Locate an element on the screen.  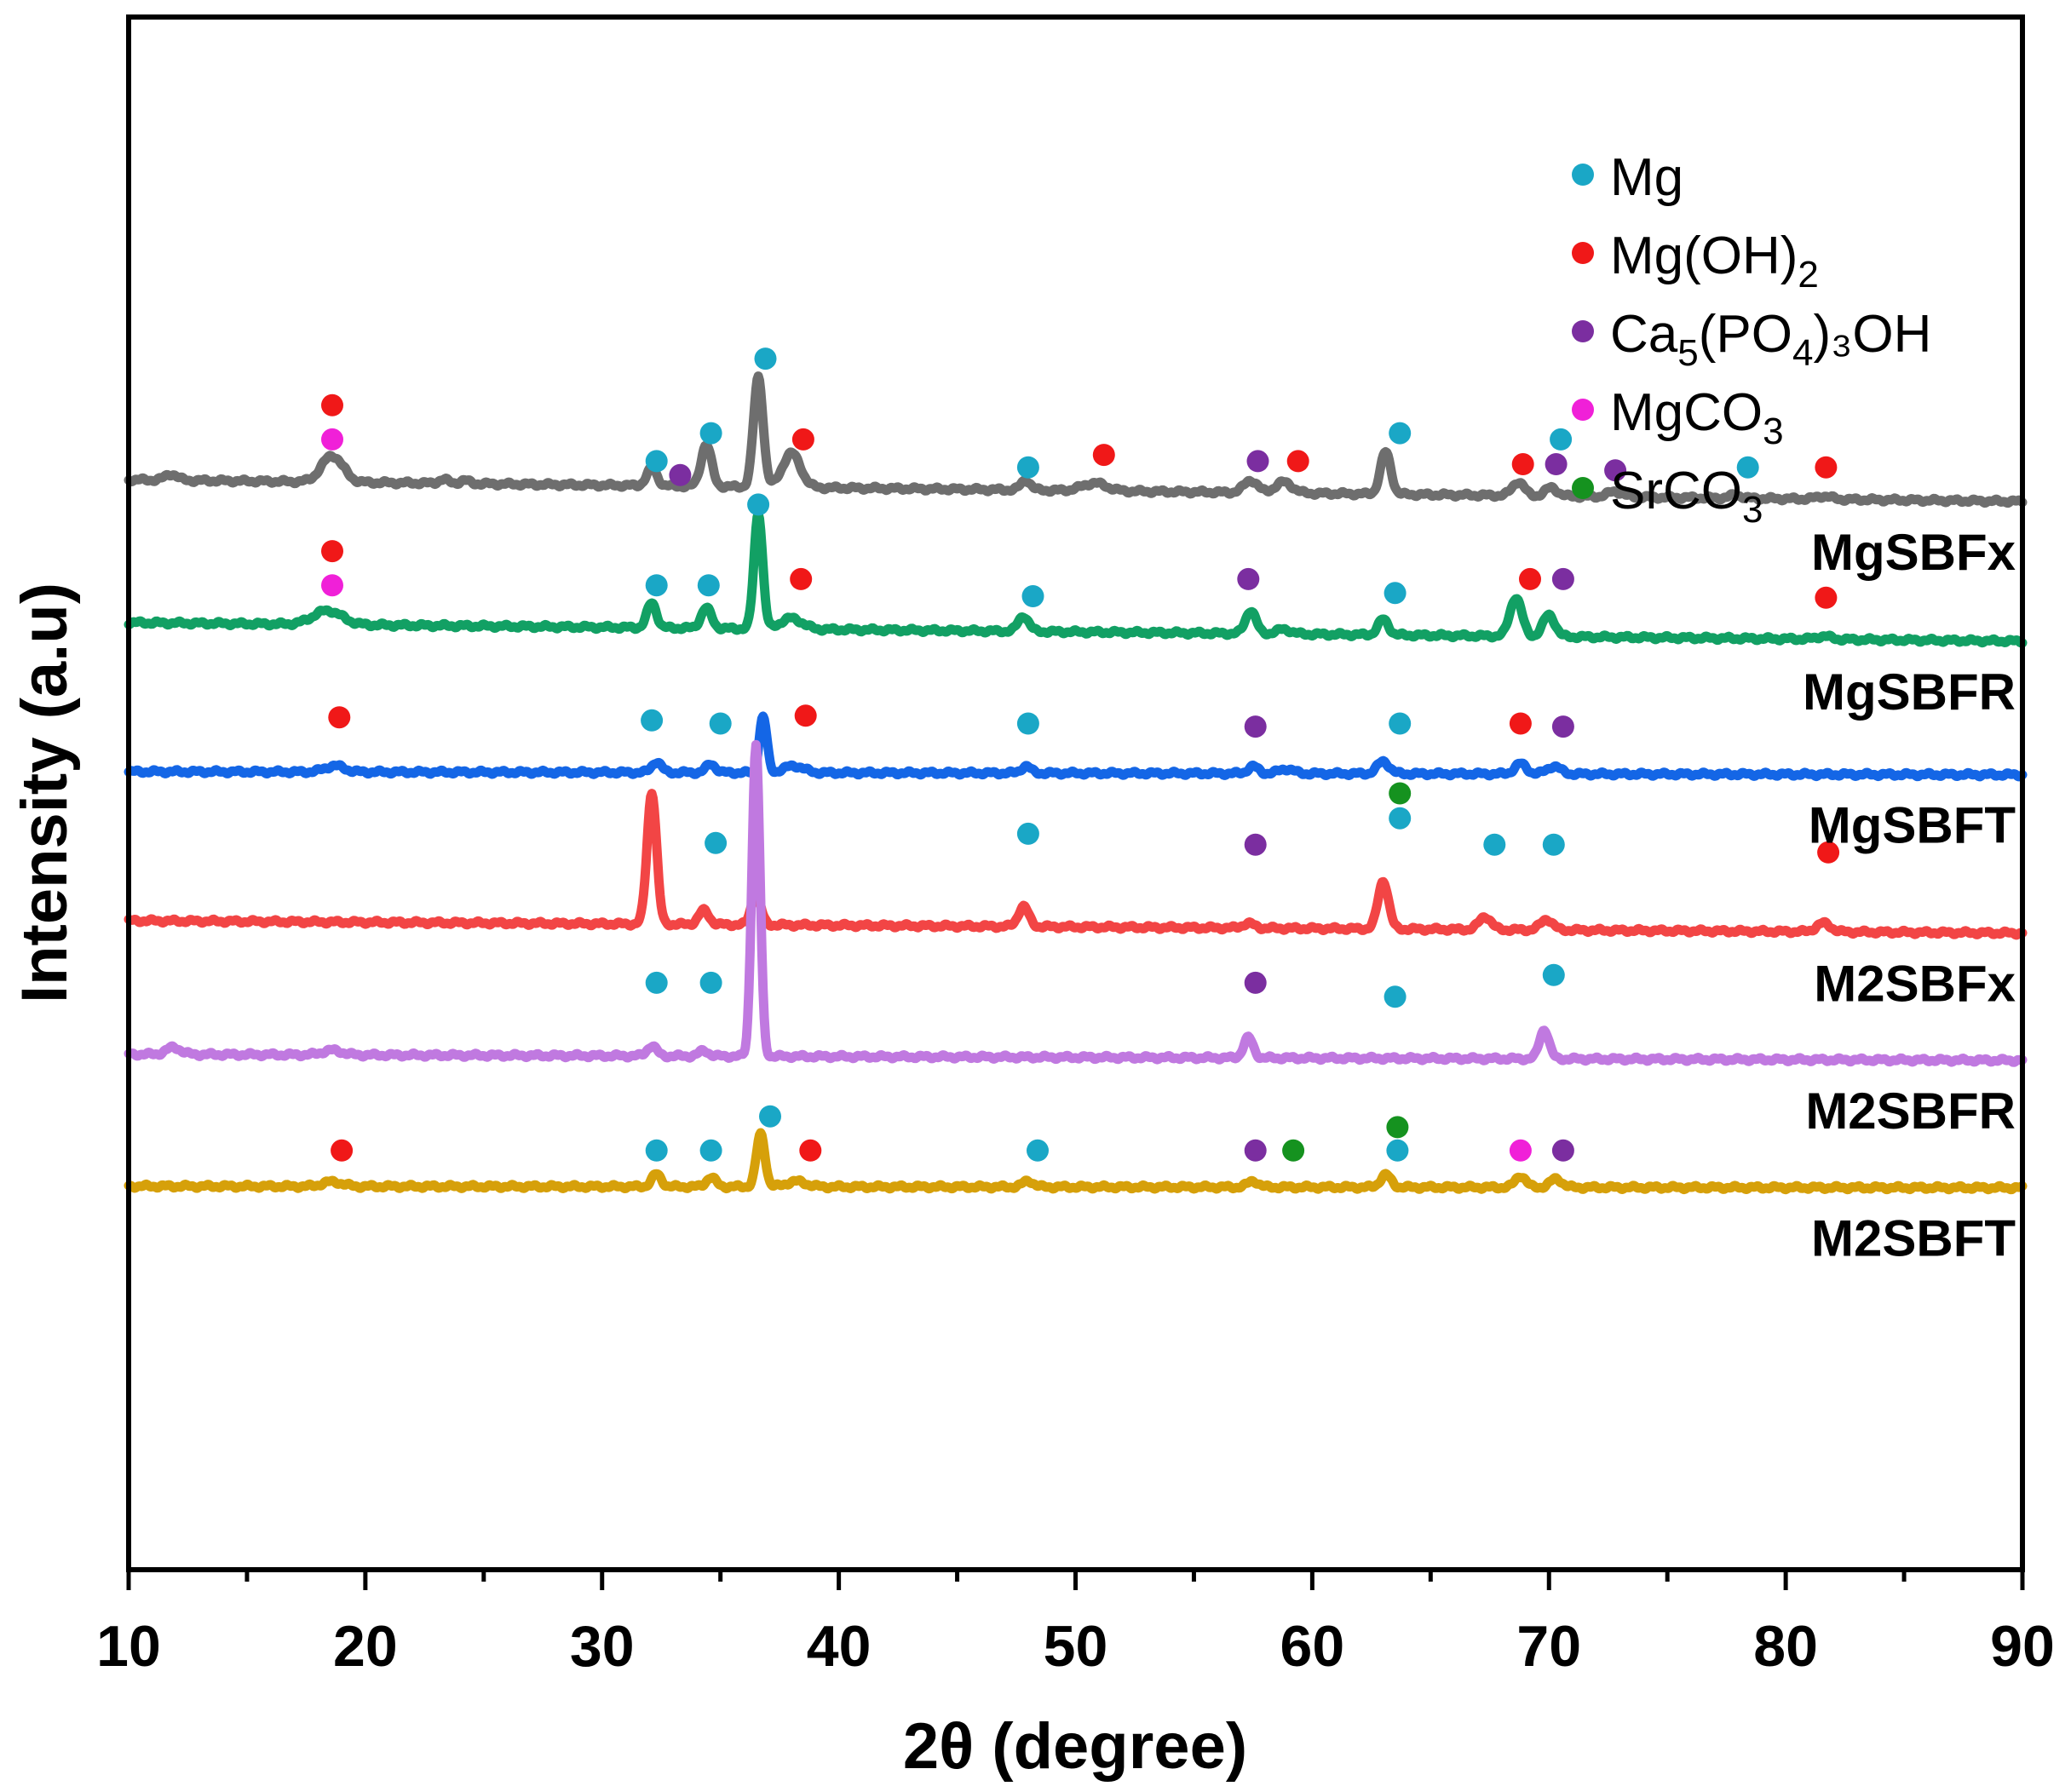
legend-HAp-base: Ca is located at coordinates (1644, 334).